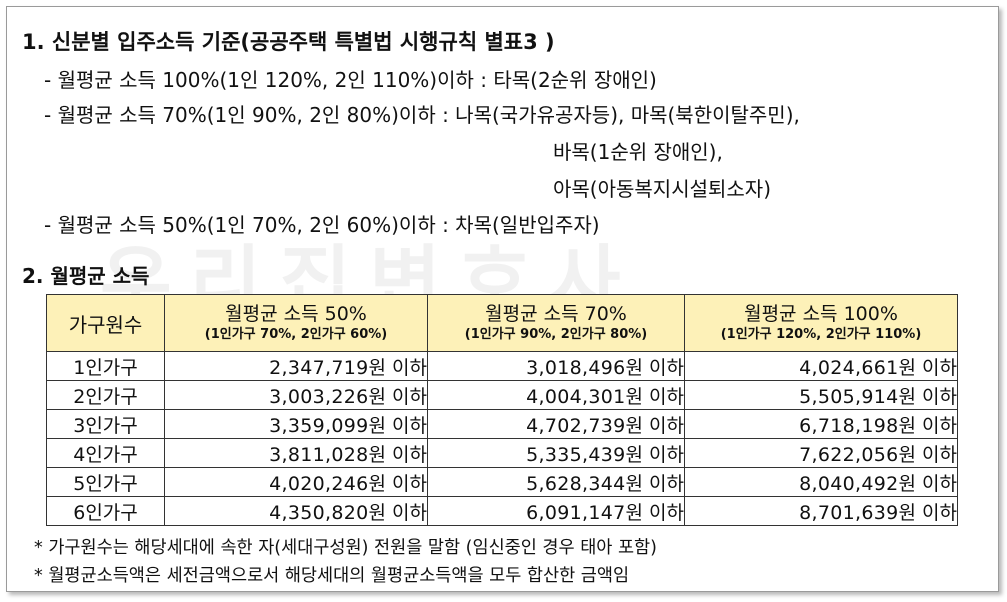 The width and height of the screenshot is (1007, 602). I want to click on cell-100: 5,505,914원 이하, so click(821, 395).